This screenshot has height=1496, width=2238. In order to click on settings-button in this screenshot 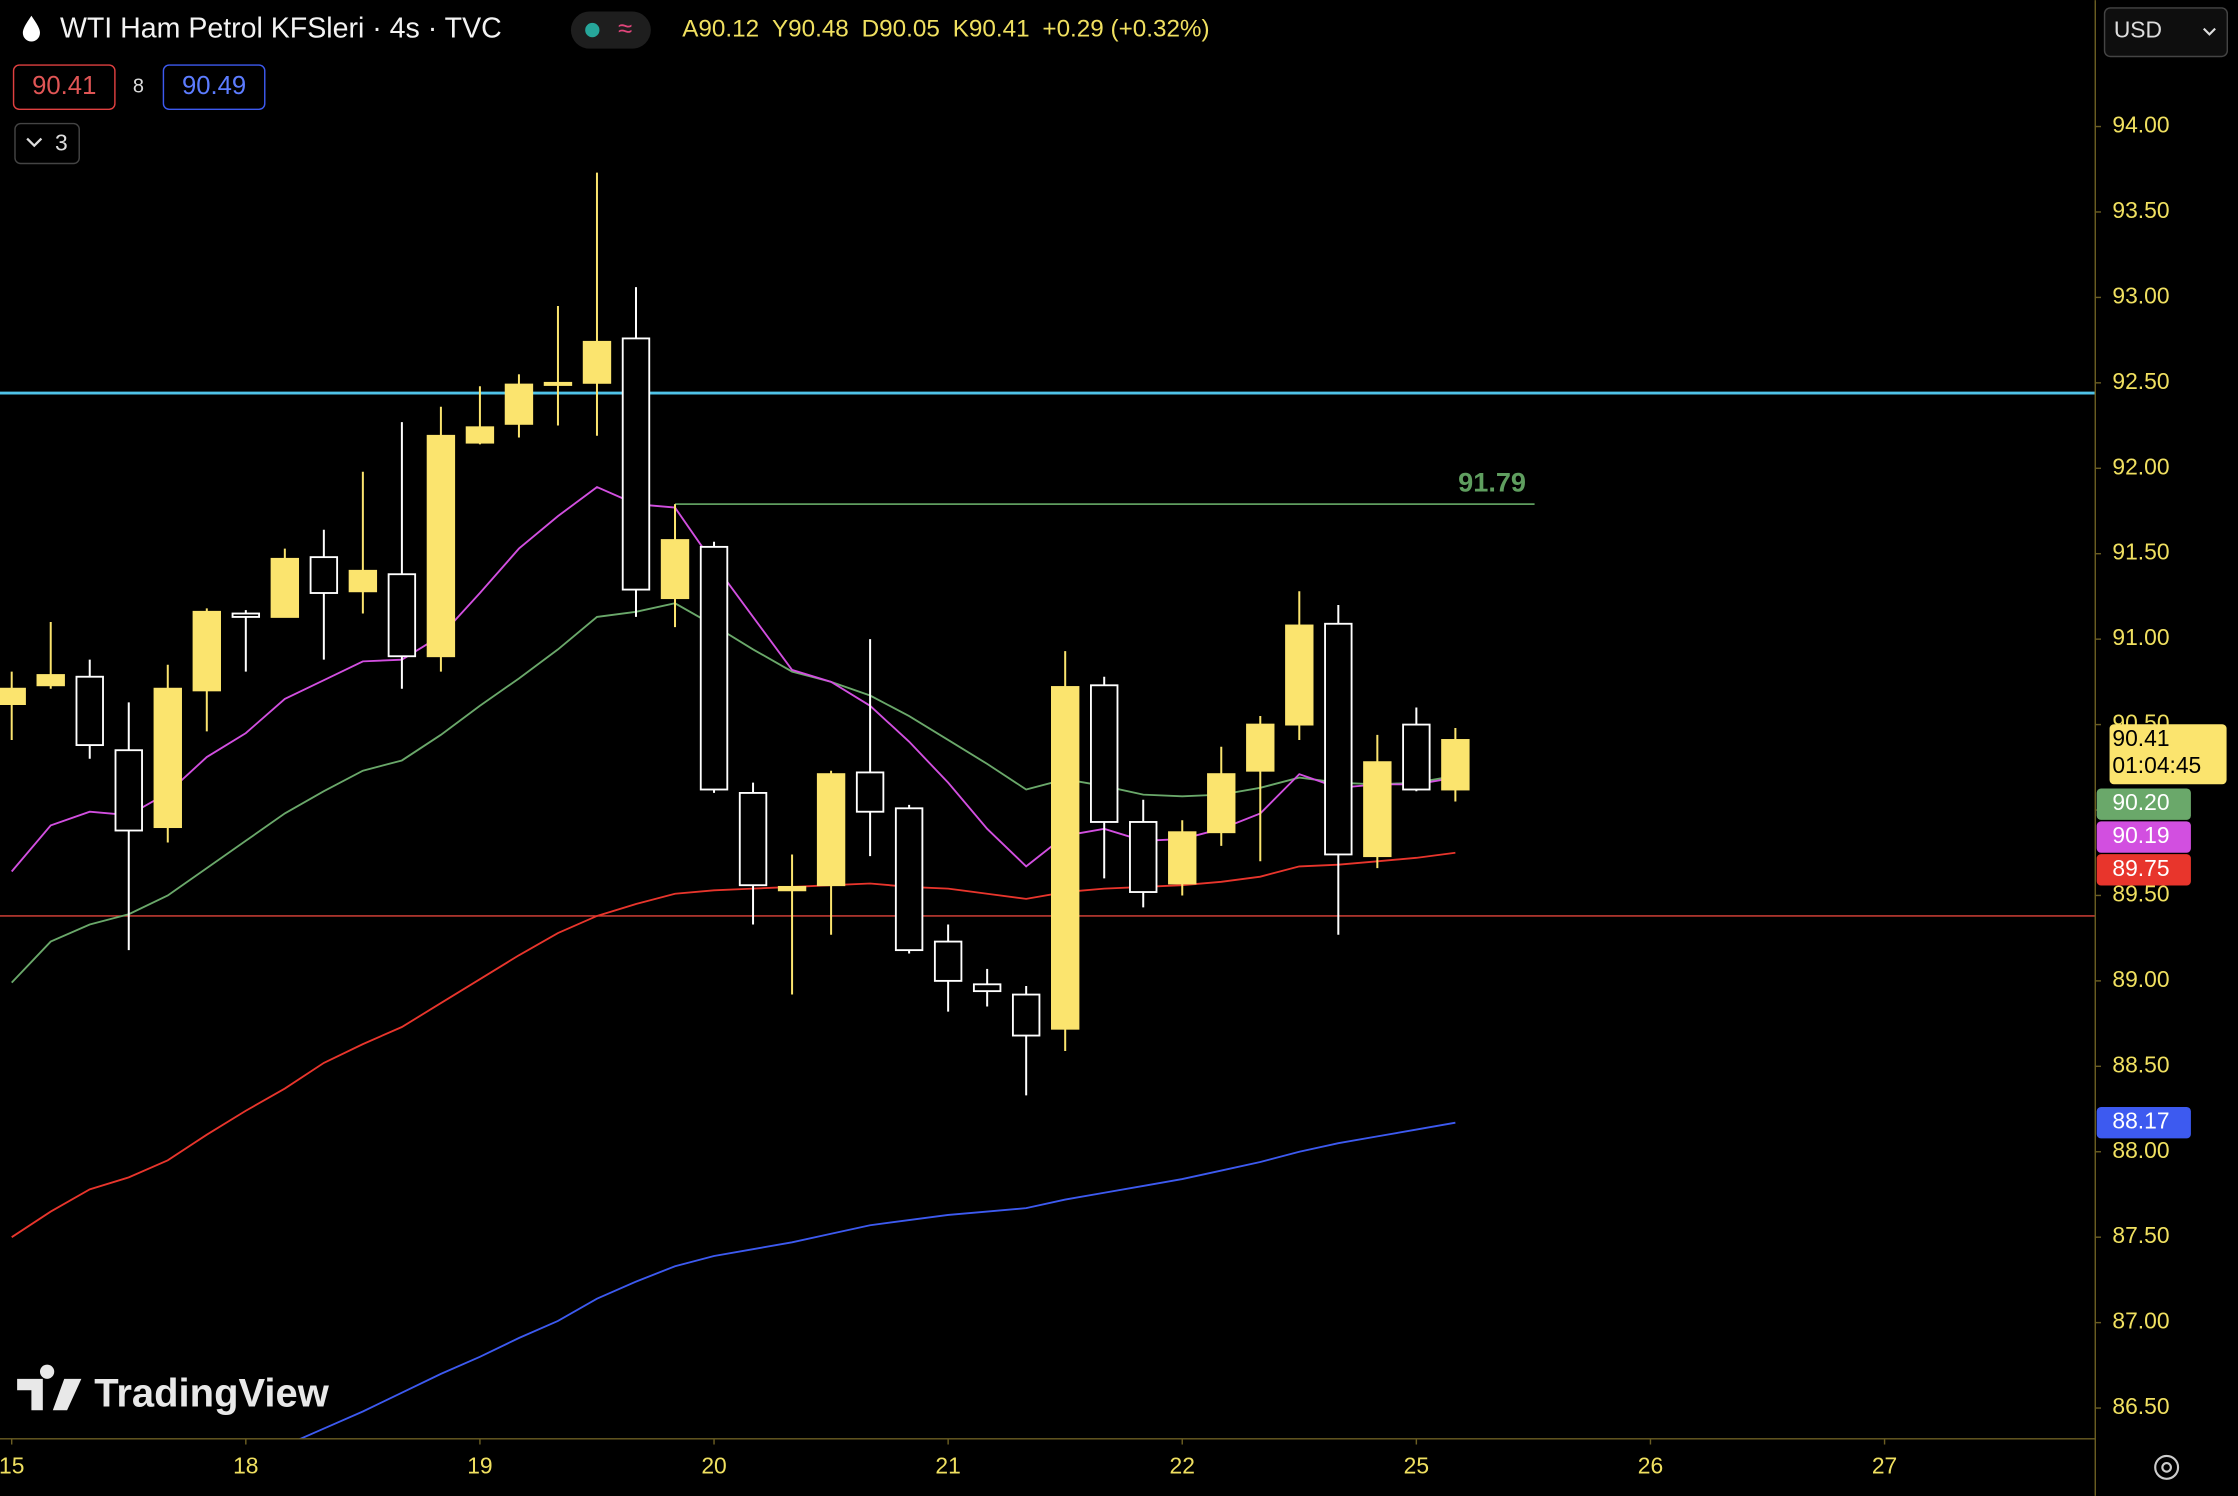, I will do `click(2167, 1467)`.